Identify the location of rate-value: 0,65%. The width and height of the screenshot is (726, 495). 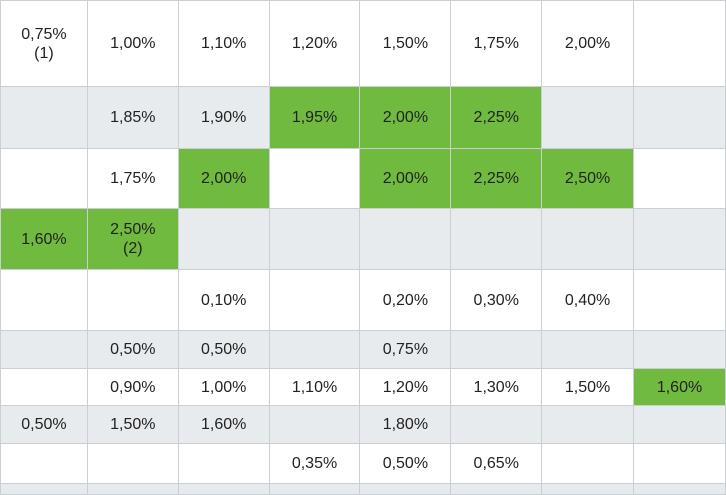
(496, 463).